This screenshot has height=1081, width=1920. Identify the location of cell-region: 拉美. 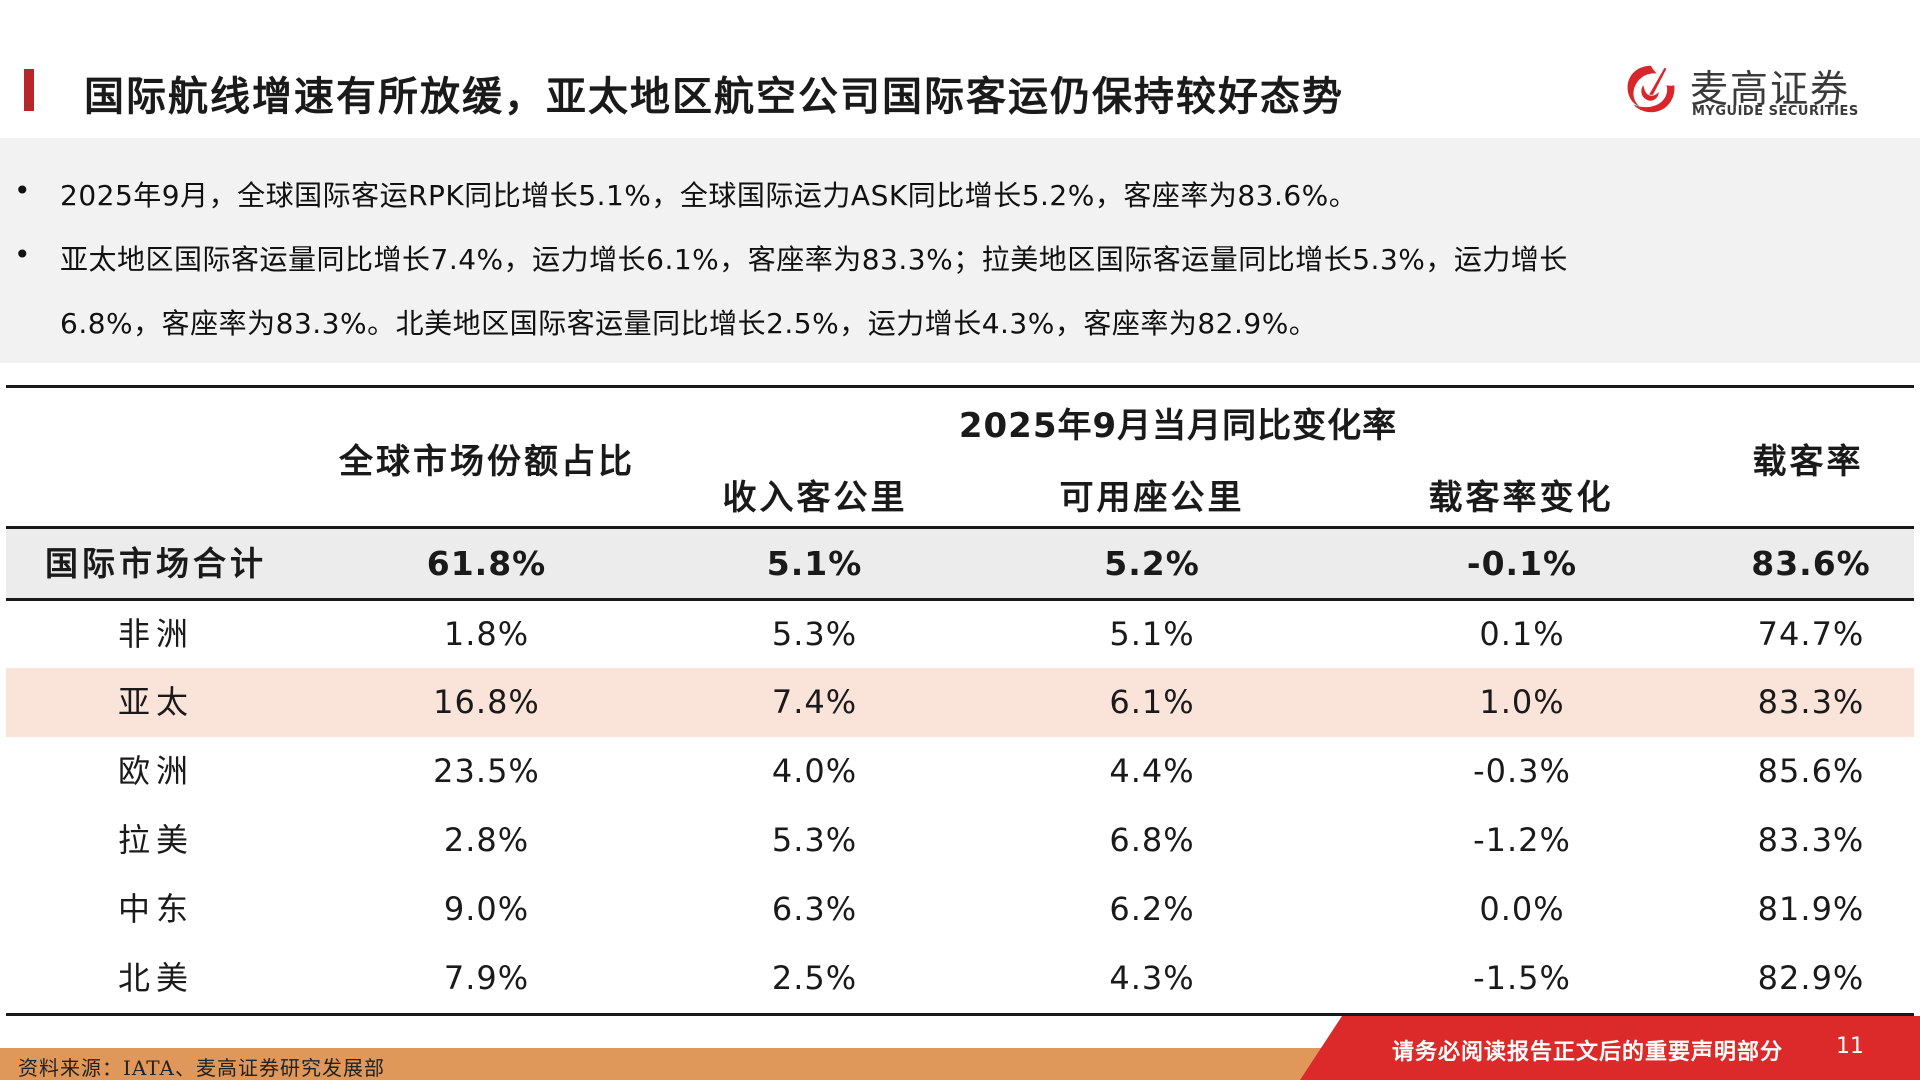
(155, 840).